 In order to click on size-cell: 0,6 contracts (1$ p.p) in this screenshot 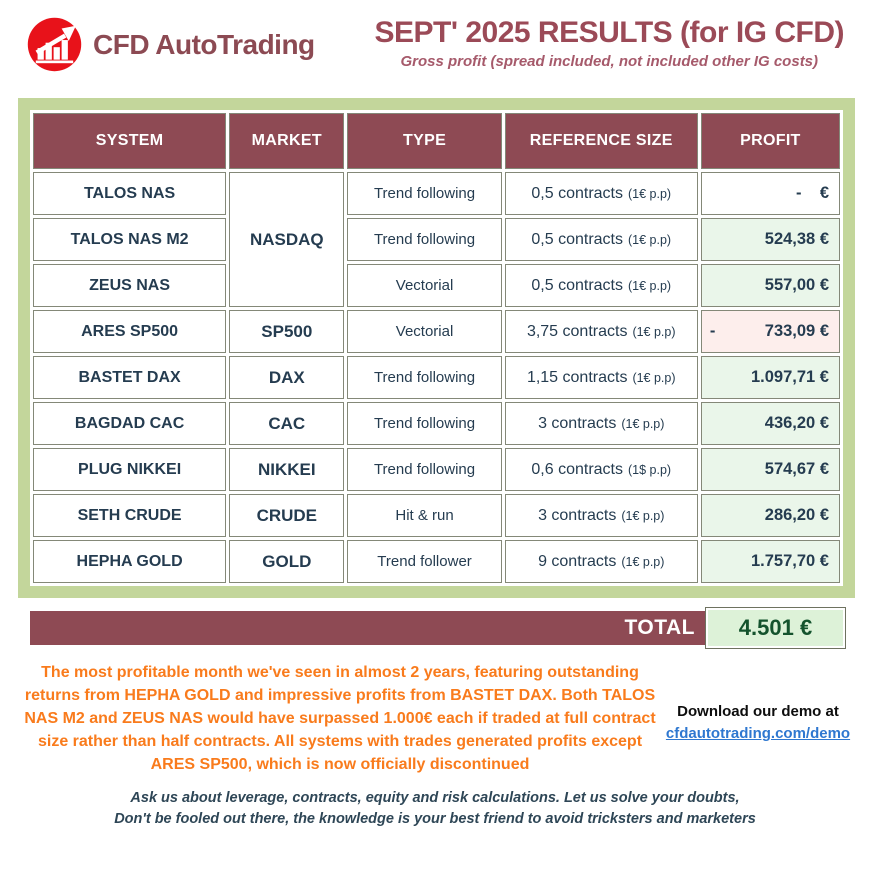, I will do `click(601, 469)`.